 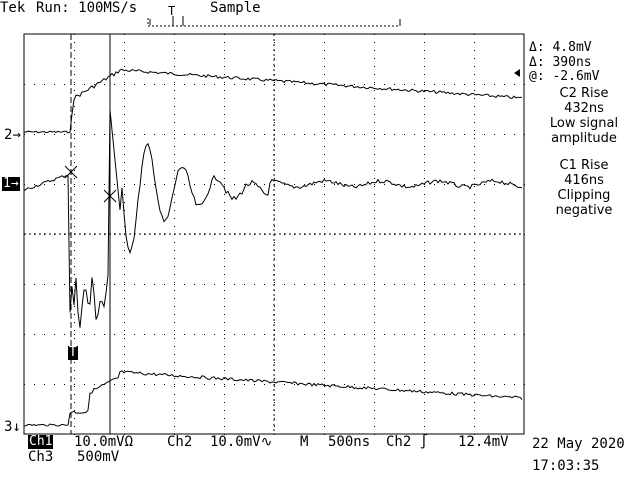 I want to click on trigger-level-arrow-icon, so click(x=517, y=73).